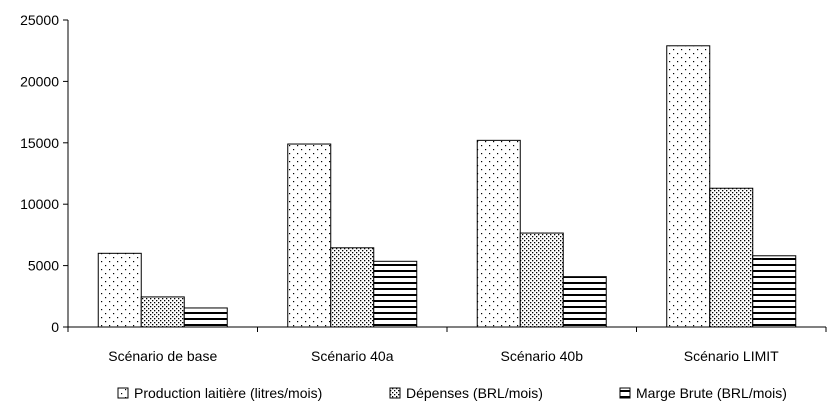 This screenshot has width=834, height=411. Describe the element at coordinates (625, 393) in the screenshot. I see `legend-swatch-horizontal-lines` at that location.